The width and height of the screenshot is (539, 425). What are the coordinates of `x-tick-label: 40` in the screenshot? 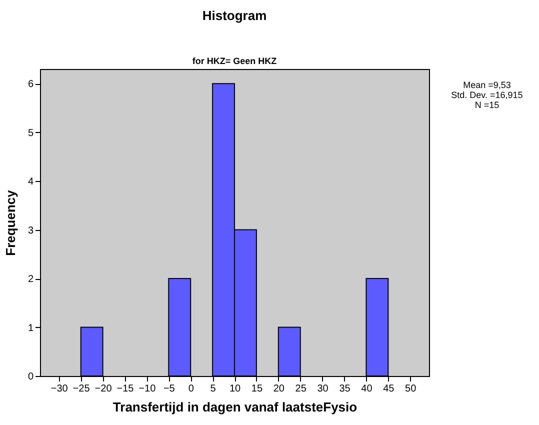 It's located at (367, 389).